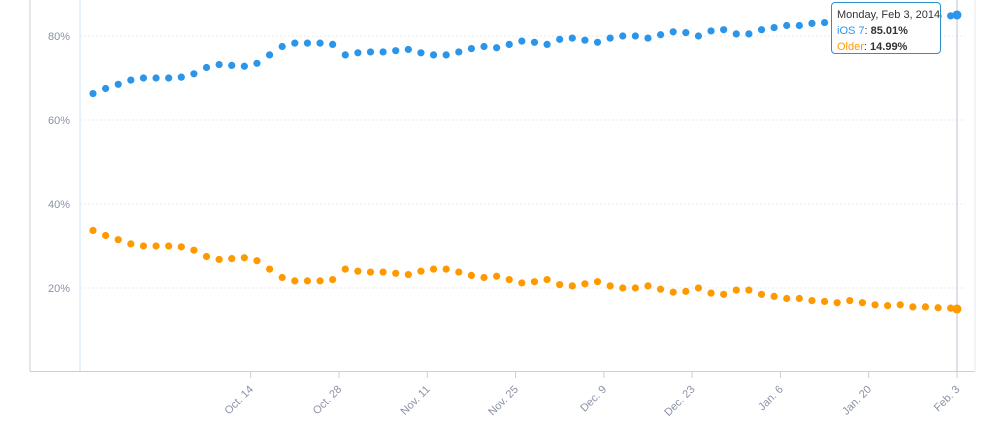 This screenshot has height=425, width=999. I want to click on y-tick-label: 20%, so click(59, 289).